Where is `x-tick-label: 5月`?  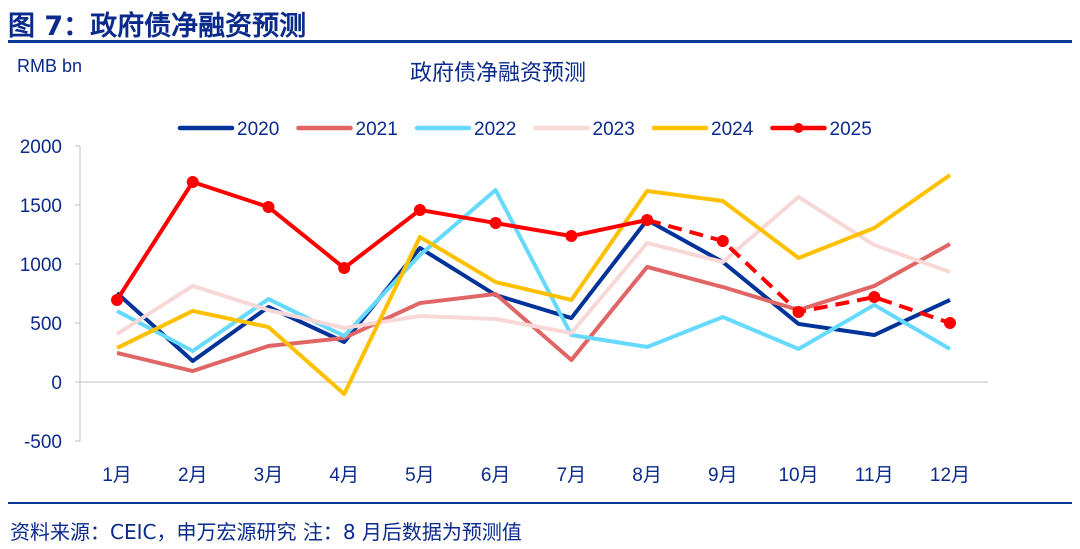 x-tick-label: 5月 is located at coordinates (420, 475).